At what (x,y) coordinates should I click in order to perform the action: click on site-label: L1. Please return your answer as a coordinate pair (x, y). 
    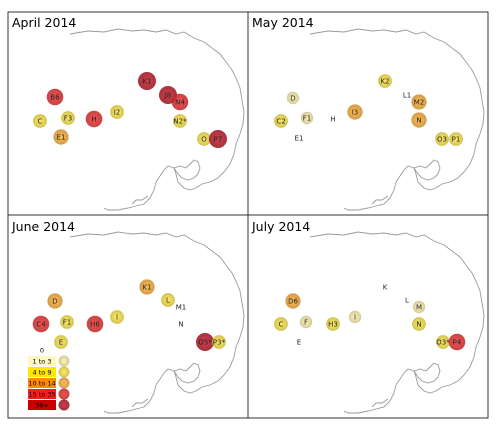
    Looking at the image, I should click on (407, 95).